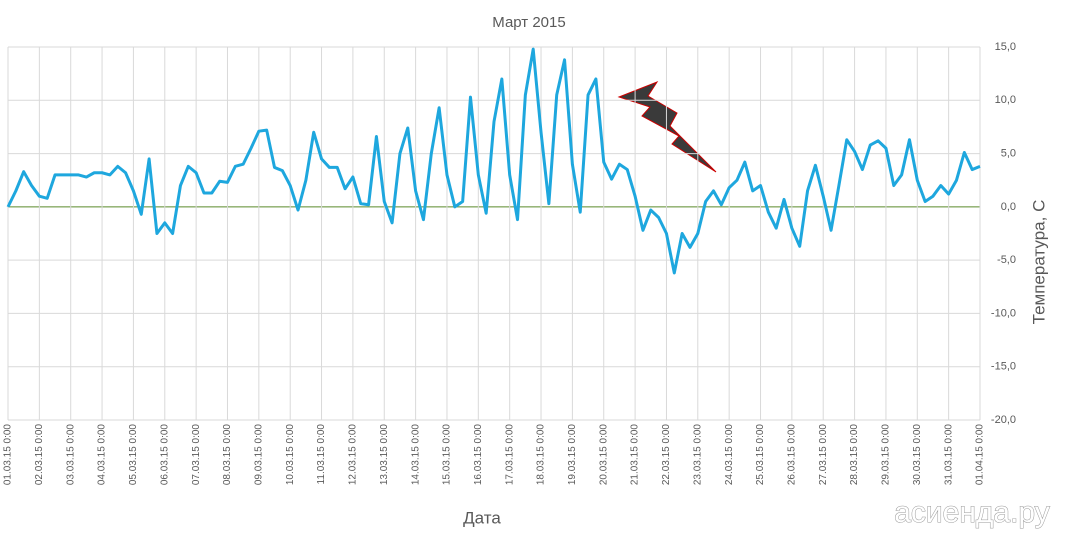 The image size is (1073, 542). I want to click on x-tick-label: 05.03.15 0:00, so click(133, 455).